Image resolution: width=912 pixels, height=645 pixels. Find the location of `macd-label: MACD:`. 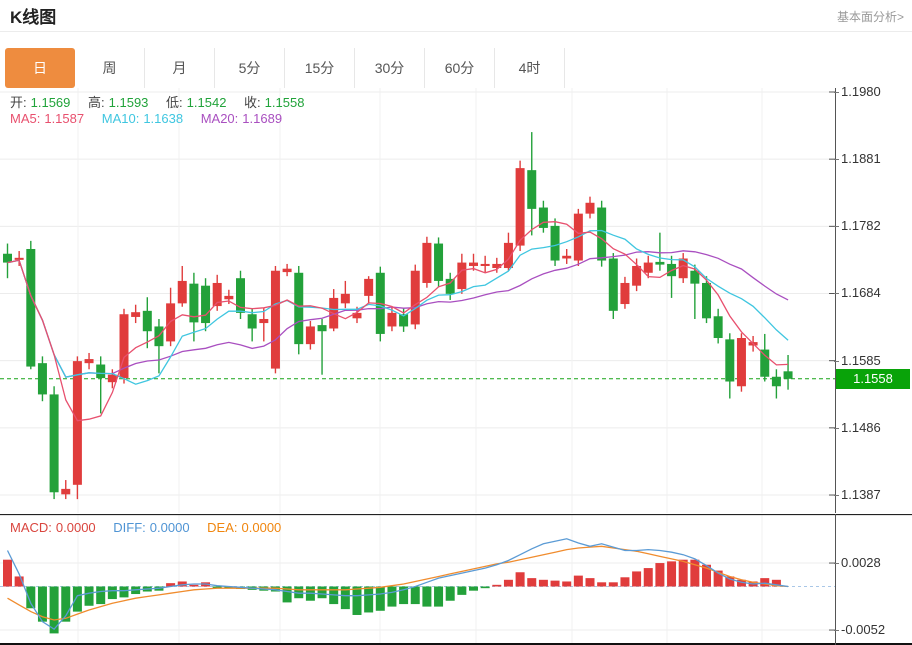

macd-label: MACD: is located at coordinates (31, 527).